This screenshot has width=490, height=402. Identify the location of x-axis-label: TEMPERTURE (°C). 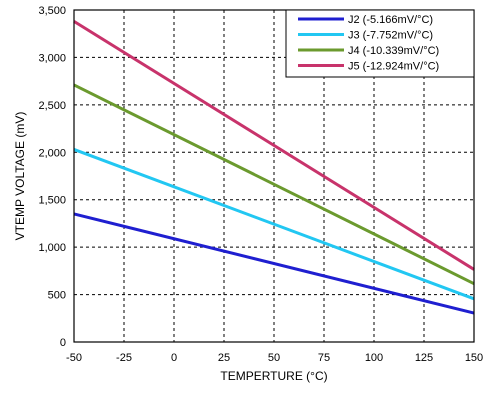
(273, 376).